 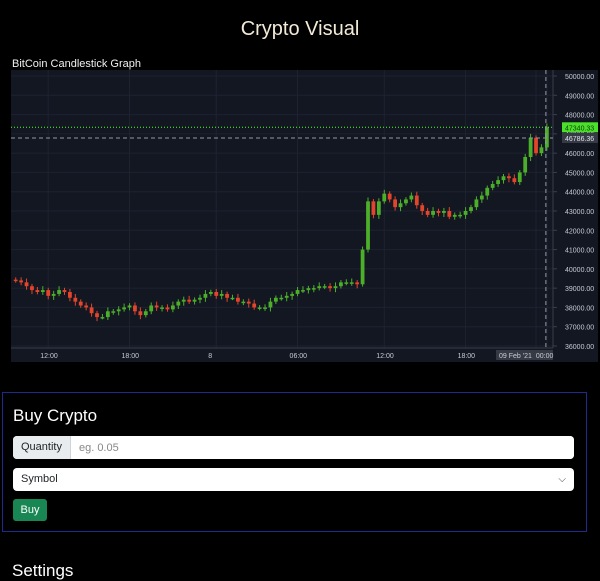 I want to click on time-tick-label: 09 Feb '21, so click(x=515, y=356).